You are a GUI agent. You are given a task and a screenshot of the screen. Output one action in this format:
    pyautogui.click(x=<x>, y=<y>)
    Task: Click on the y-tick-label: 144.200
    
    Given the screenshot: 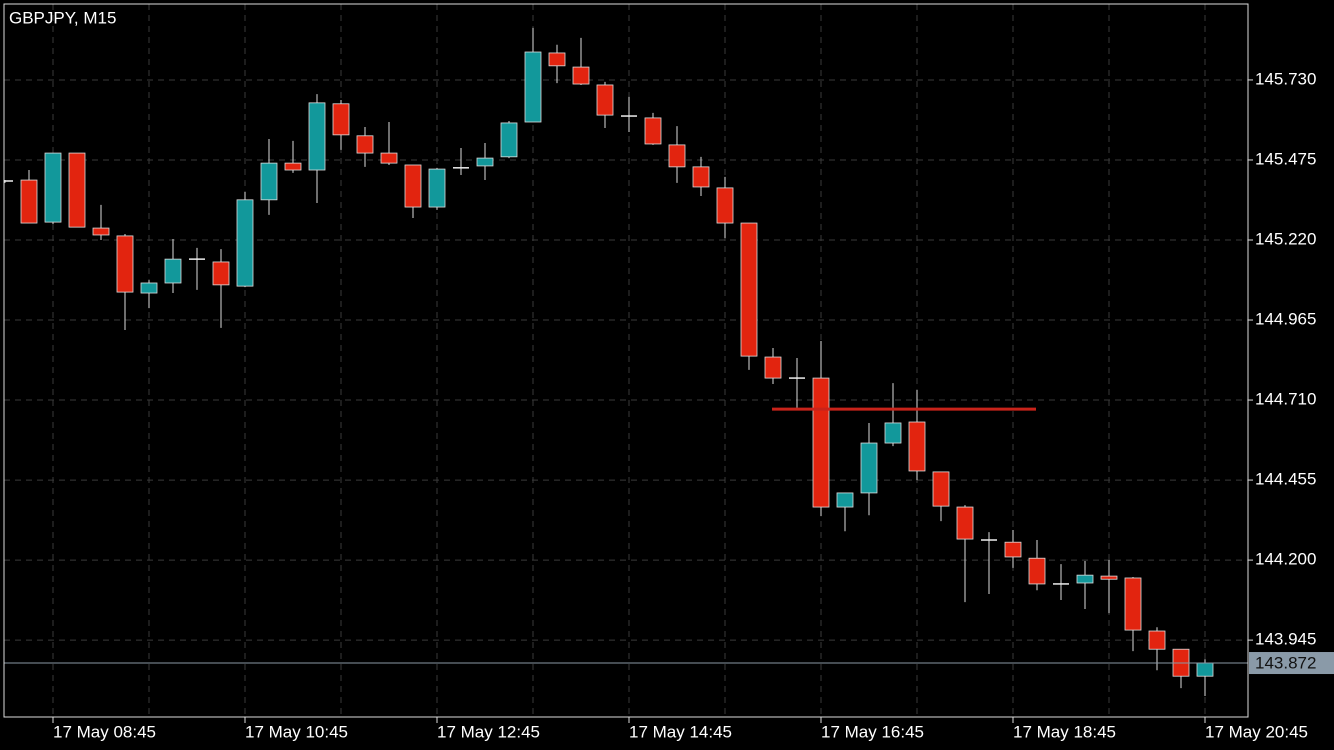 What is the action you would take?
    pyautogui.click(x=1285, y=559)
    